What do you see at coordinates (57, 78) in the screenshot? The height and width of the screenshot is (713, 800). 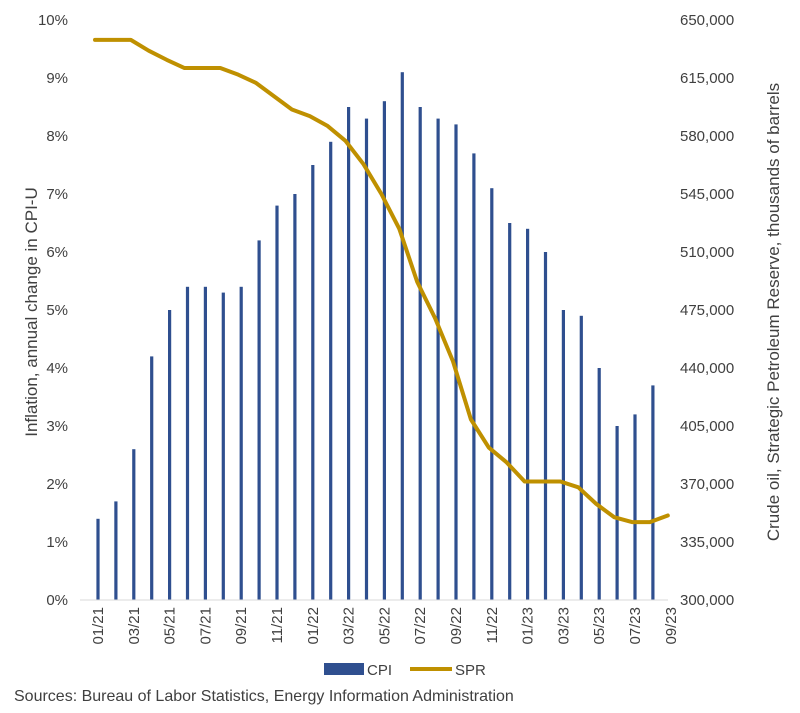 I see `y-left-tick-label: 9%` at bounding box center [57, 78].